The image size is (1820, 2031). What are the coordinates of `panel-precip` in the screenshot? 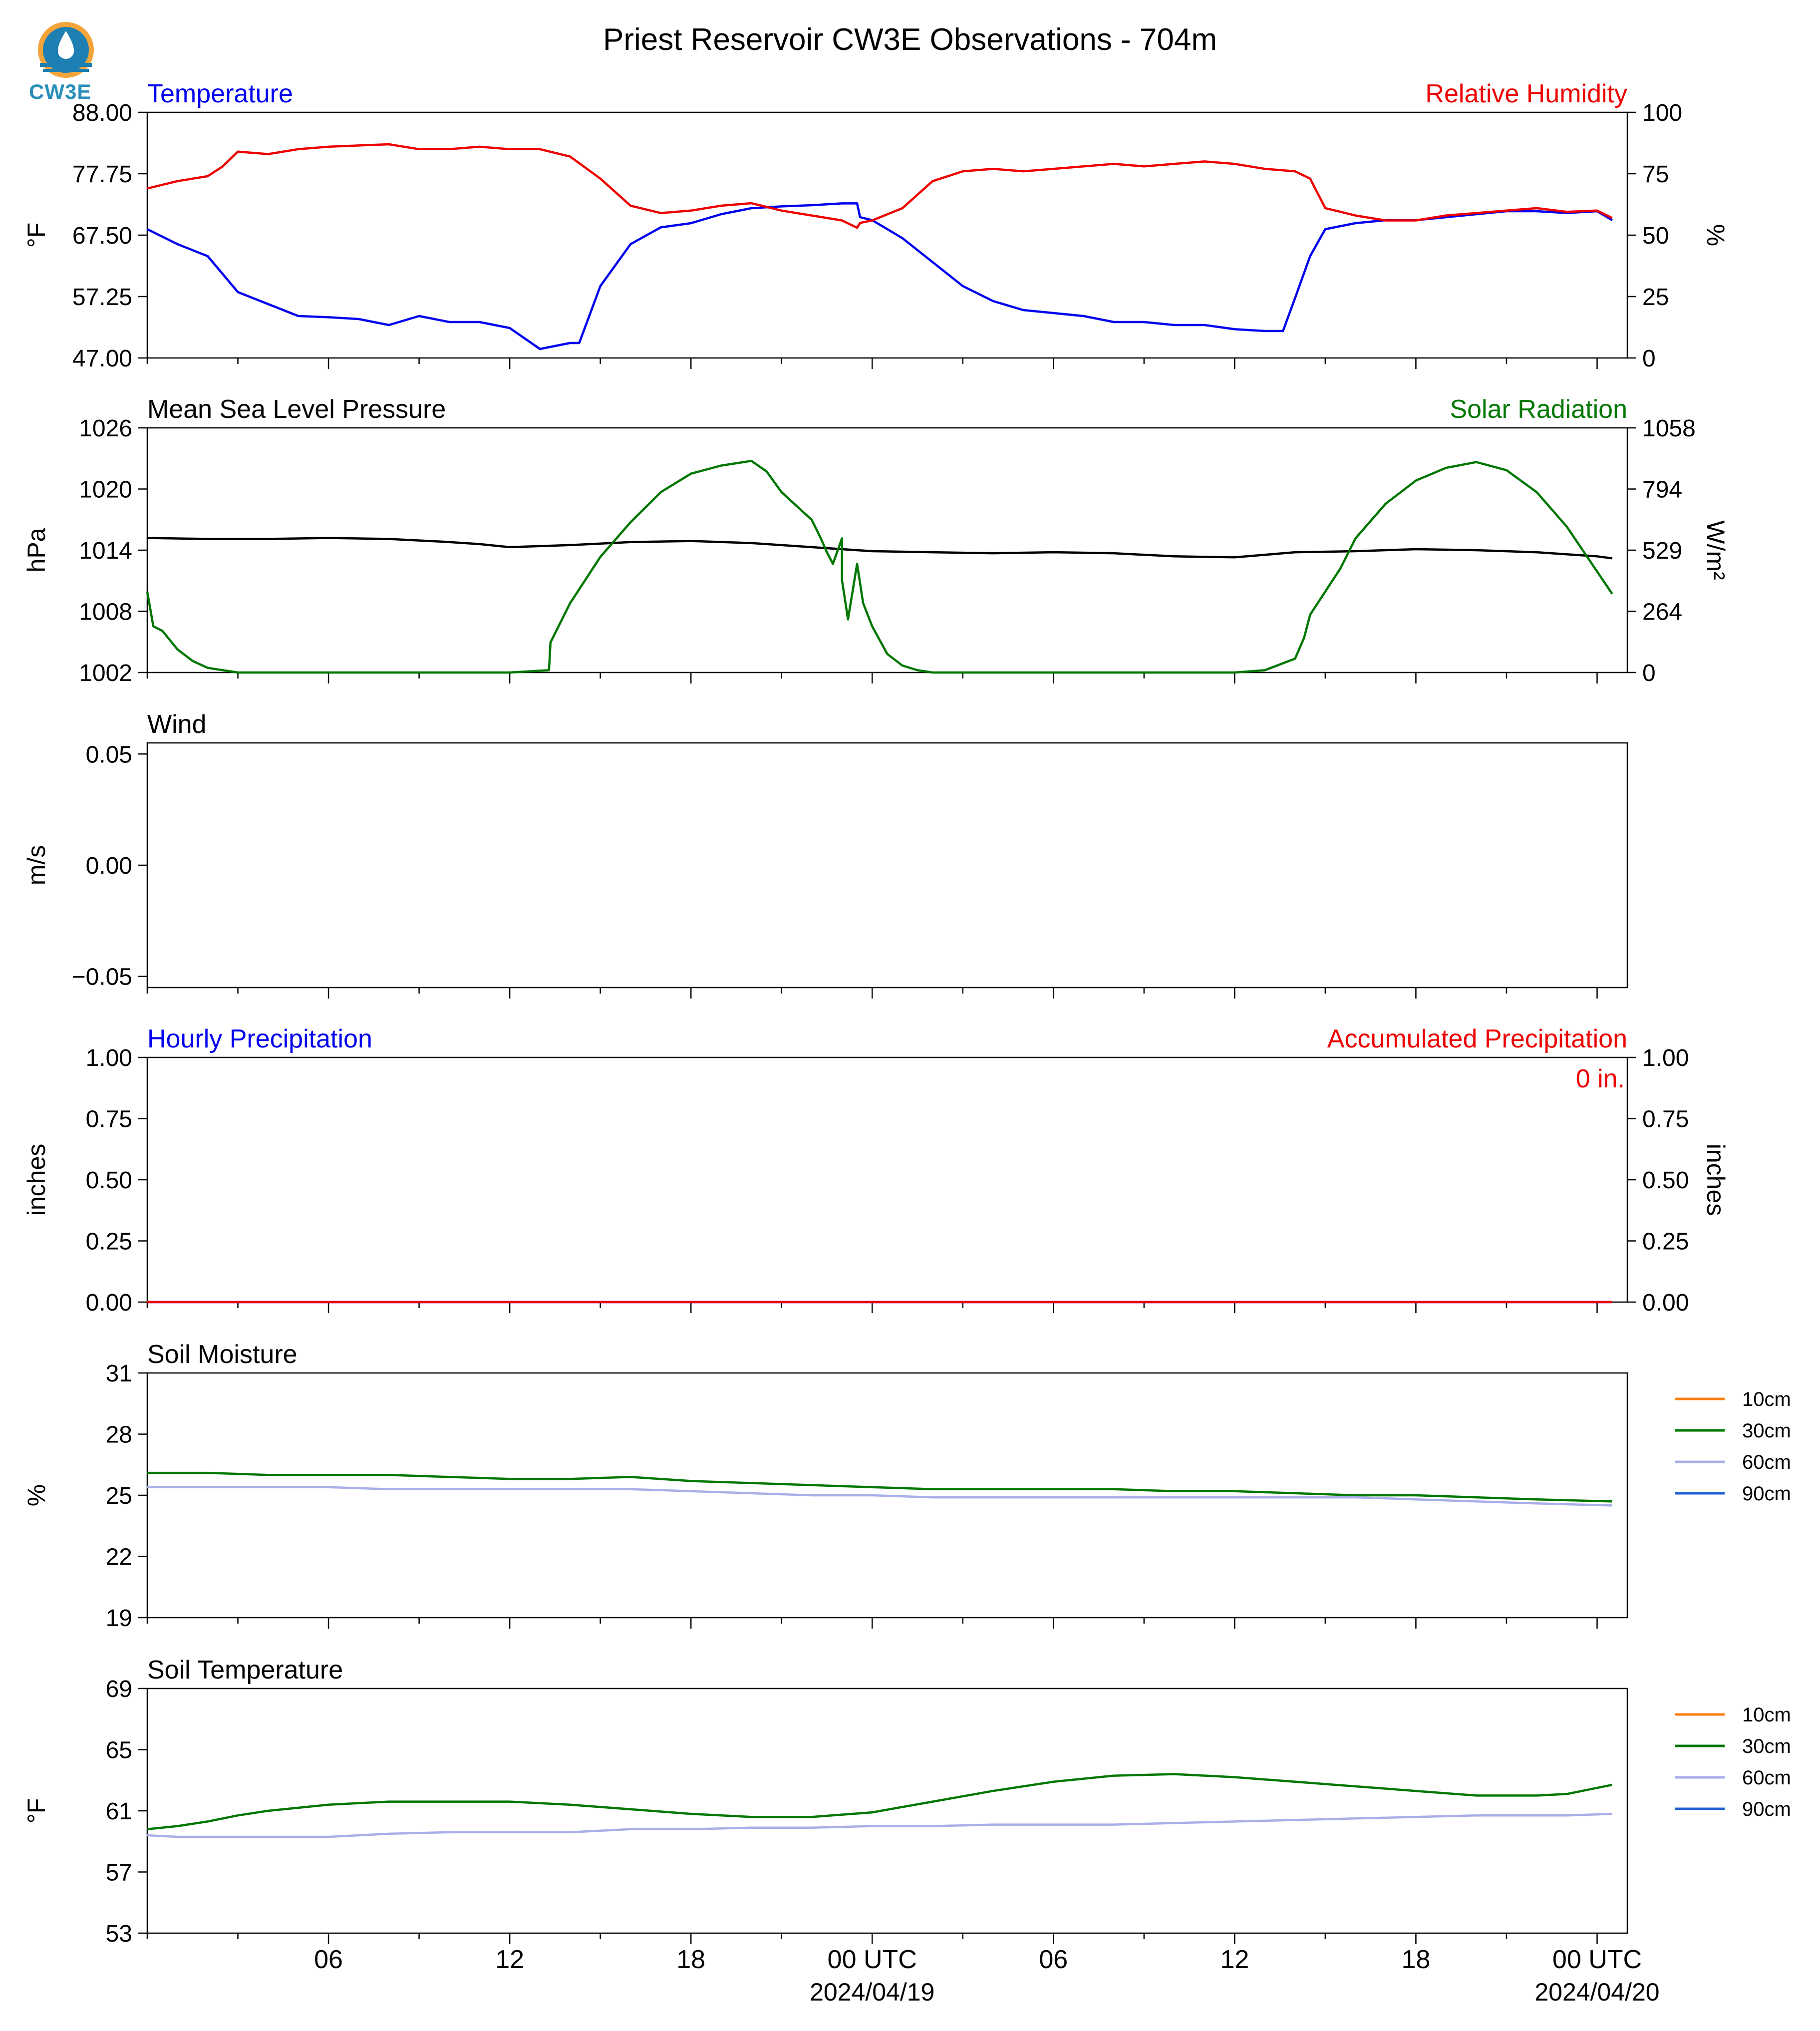 It's located at (887, 1185).